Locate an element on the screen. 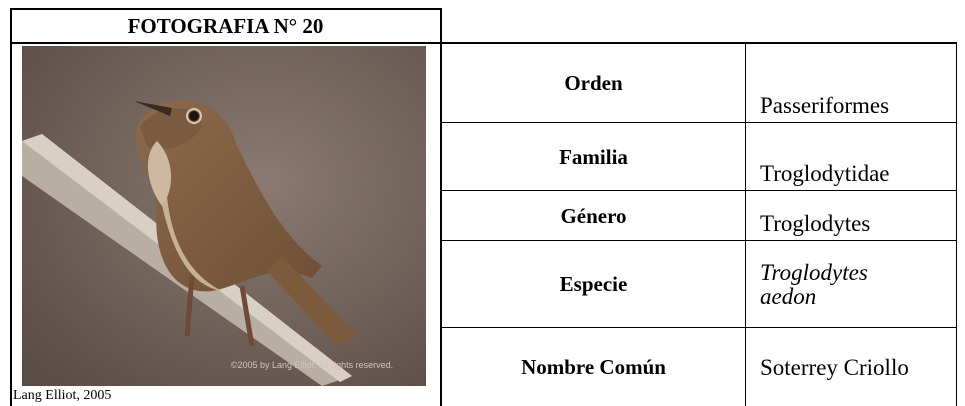 This screenshot has width=965, height=406. row-label: Nombre Común is located at coordinates (593, 367).